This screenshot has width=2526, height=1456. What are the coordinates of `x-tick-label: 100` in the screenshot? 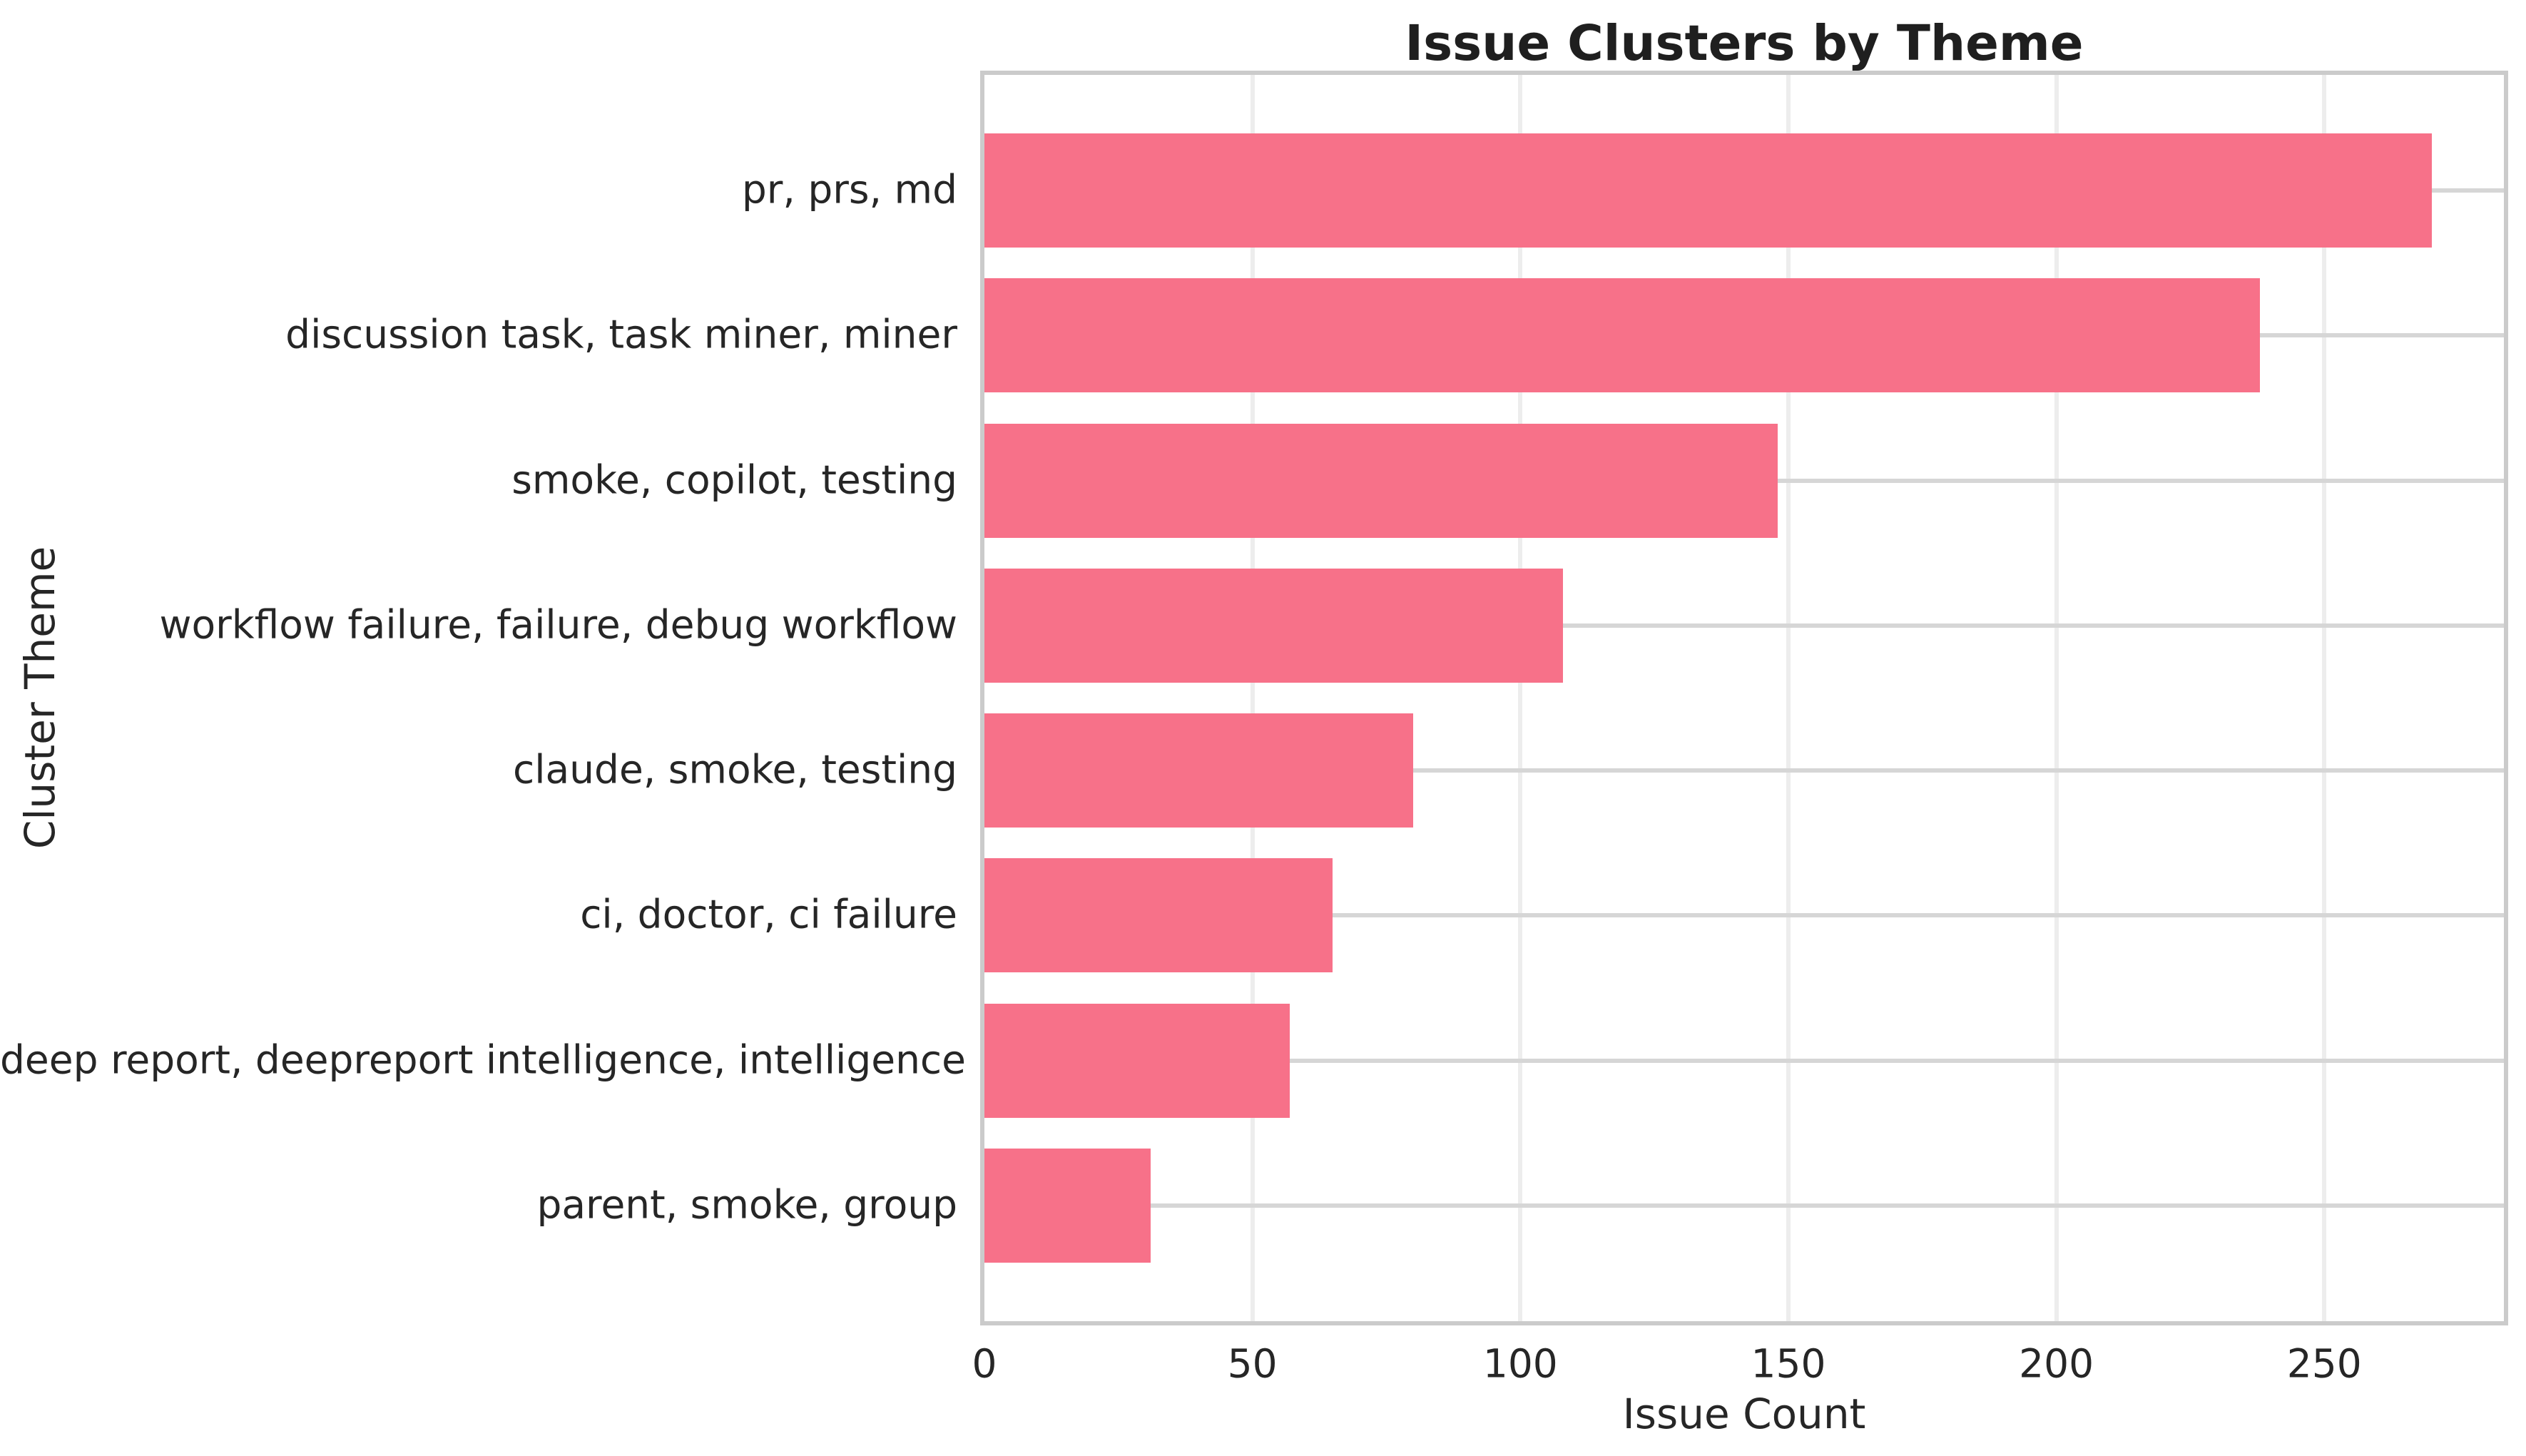 It's located at (1520, 1363).